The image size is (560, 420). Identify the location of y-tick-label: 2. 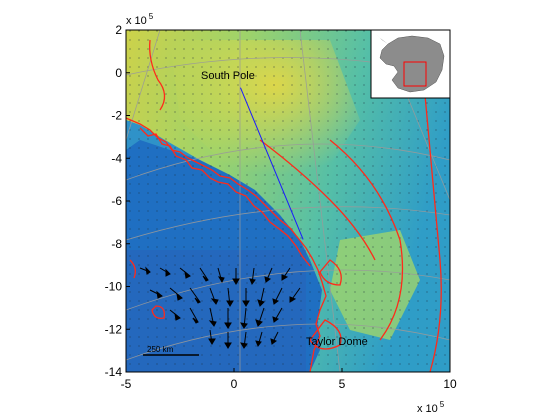
(118, 30).